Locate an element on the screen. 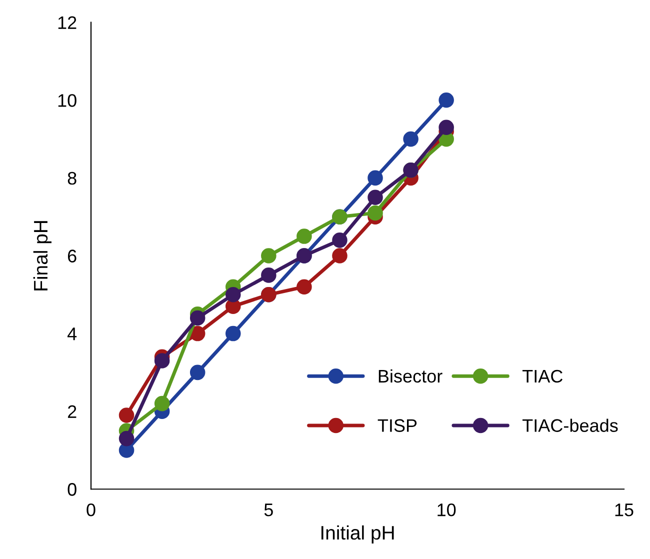  x-tick-label: 15 is located at coordinates (624, 510).